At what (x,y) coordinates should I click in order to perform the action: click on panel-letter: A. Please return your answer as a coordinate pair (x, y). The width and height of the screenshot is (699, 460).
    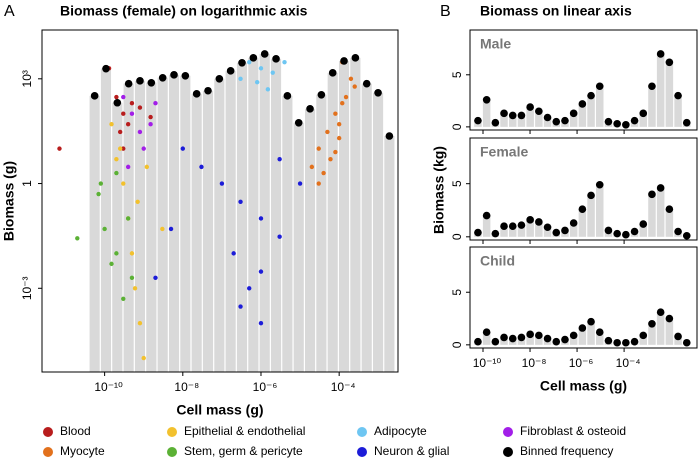
    Looking at the image, I should click on (9, 11).